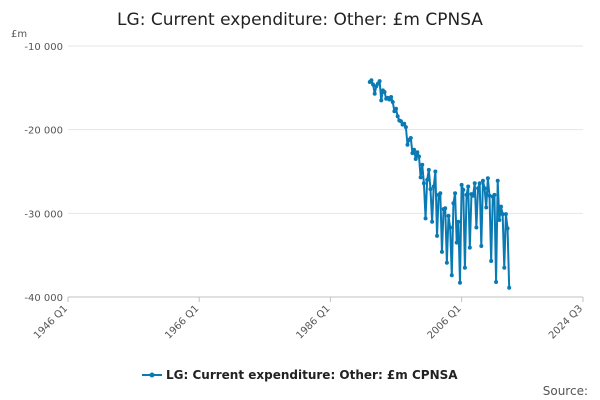 This screenshot has height=400, width=600. What do you see at coordinates (43, 298) in the screenshot?
I see `y-tick-label: -40 000` at bounding box center [43, 298].